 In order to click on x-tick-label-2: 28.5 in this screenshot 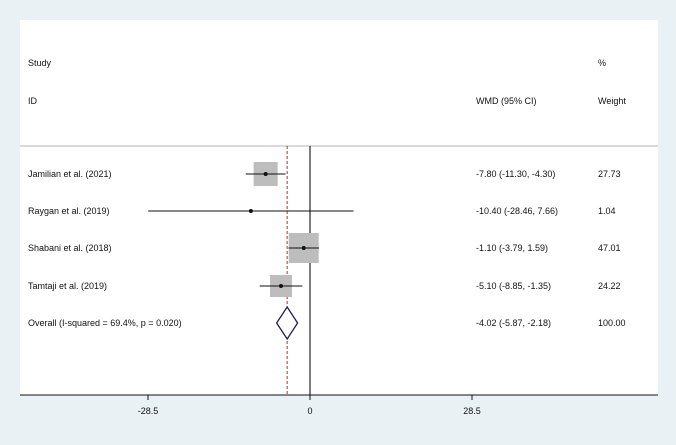, I will do `click(472, 411)`.